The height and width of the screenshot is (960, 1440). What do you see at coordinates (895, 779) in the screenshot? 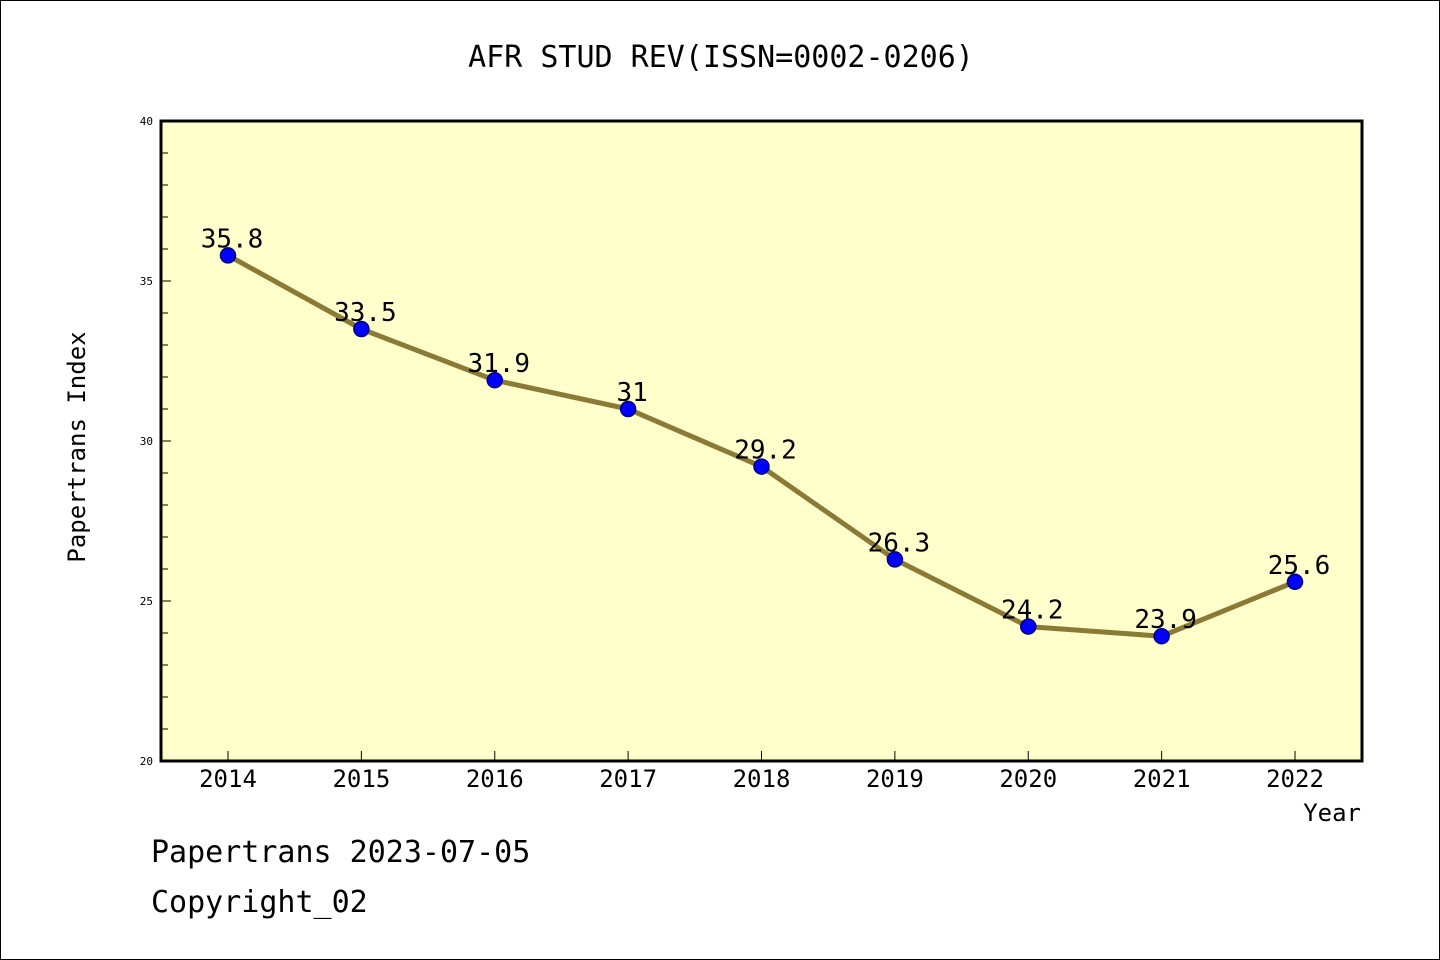
I see `x-tick-label: 2019` at bounding box center [895, 779].